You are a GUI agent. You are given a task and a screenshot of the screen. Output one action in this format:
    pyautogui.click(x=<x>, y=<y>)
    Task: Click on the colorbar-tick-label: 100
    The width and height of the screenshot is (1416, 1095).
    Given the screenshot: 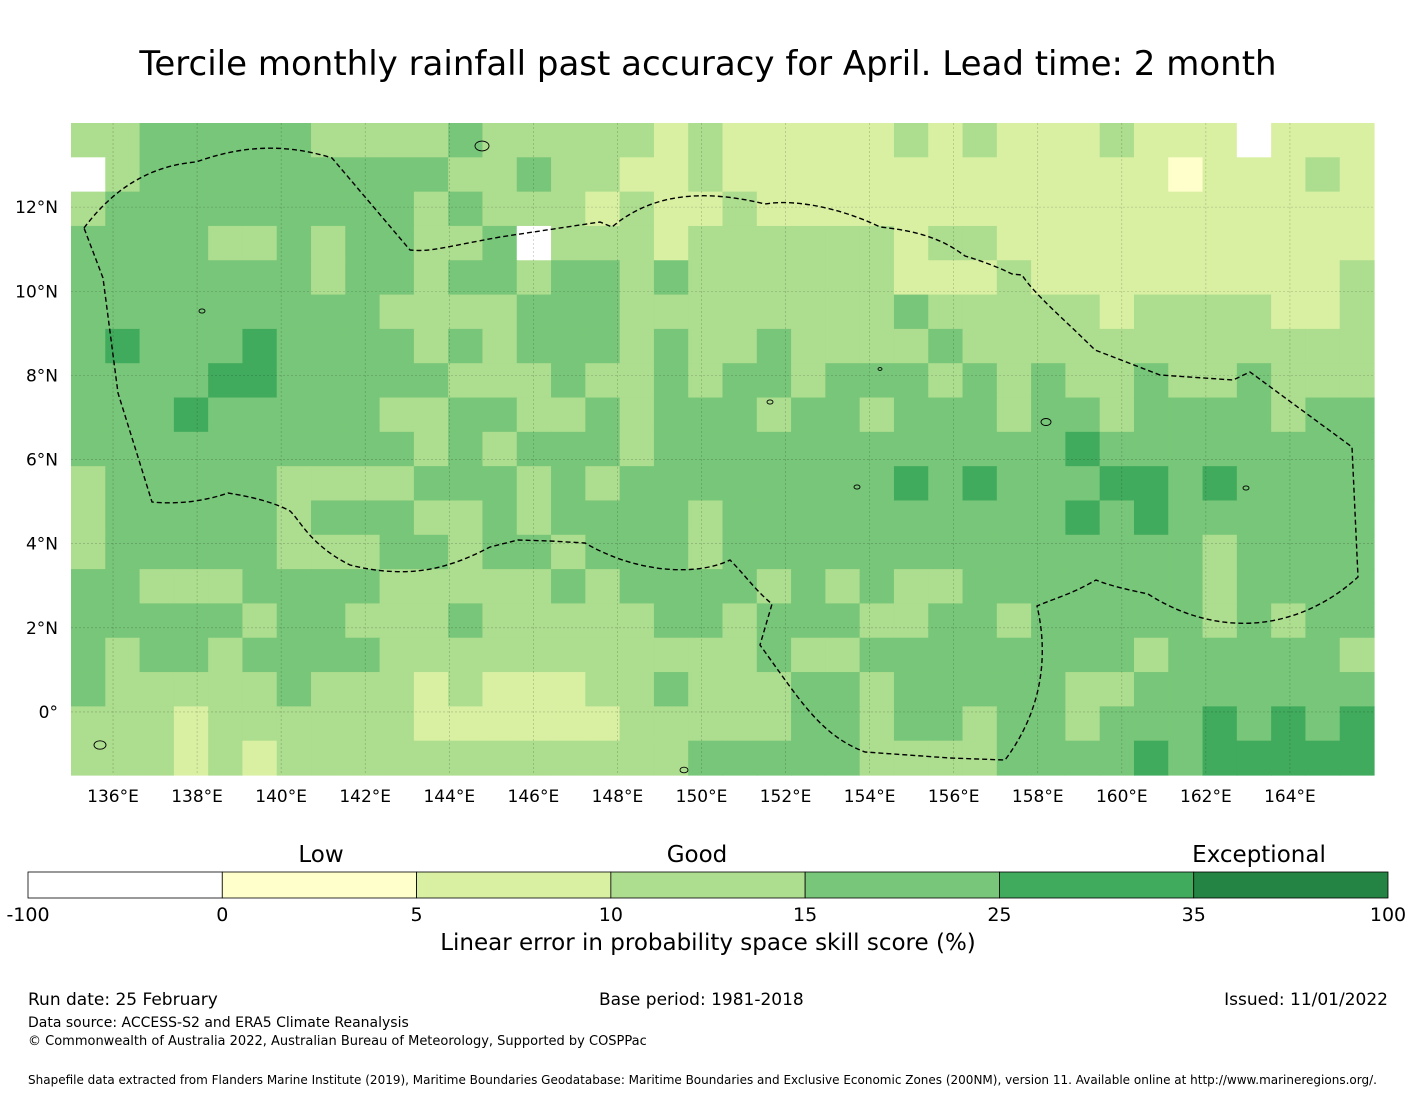 What is the action you would take?
    pyautogui.click(x=1388, y=915)
    